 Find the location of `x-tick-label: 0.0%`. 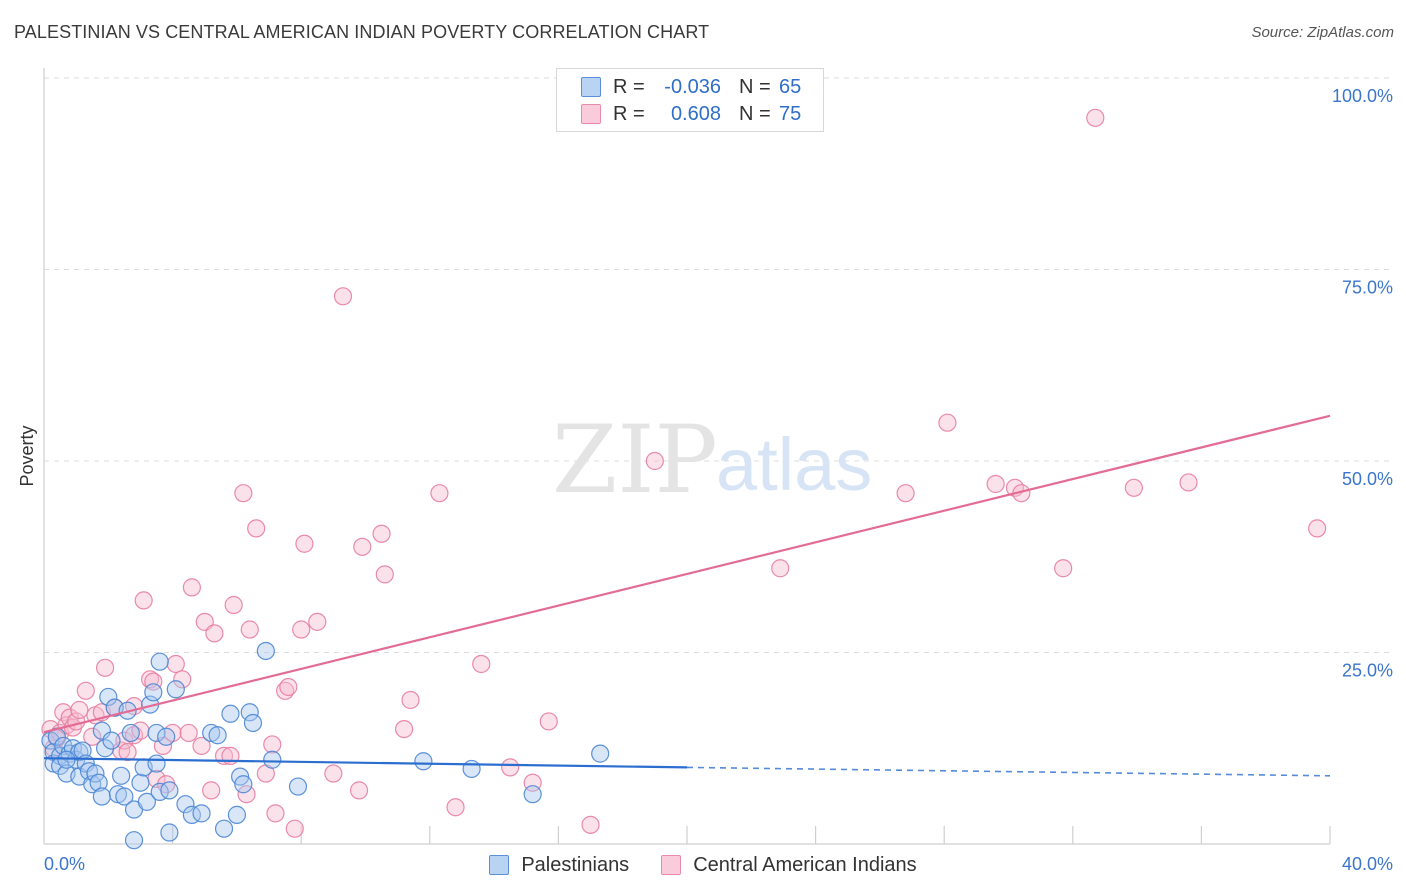

x-tick-label: 0.0% is located at coordinates (64, 864).